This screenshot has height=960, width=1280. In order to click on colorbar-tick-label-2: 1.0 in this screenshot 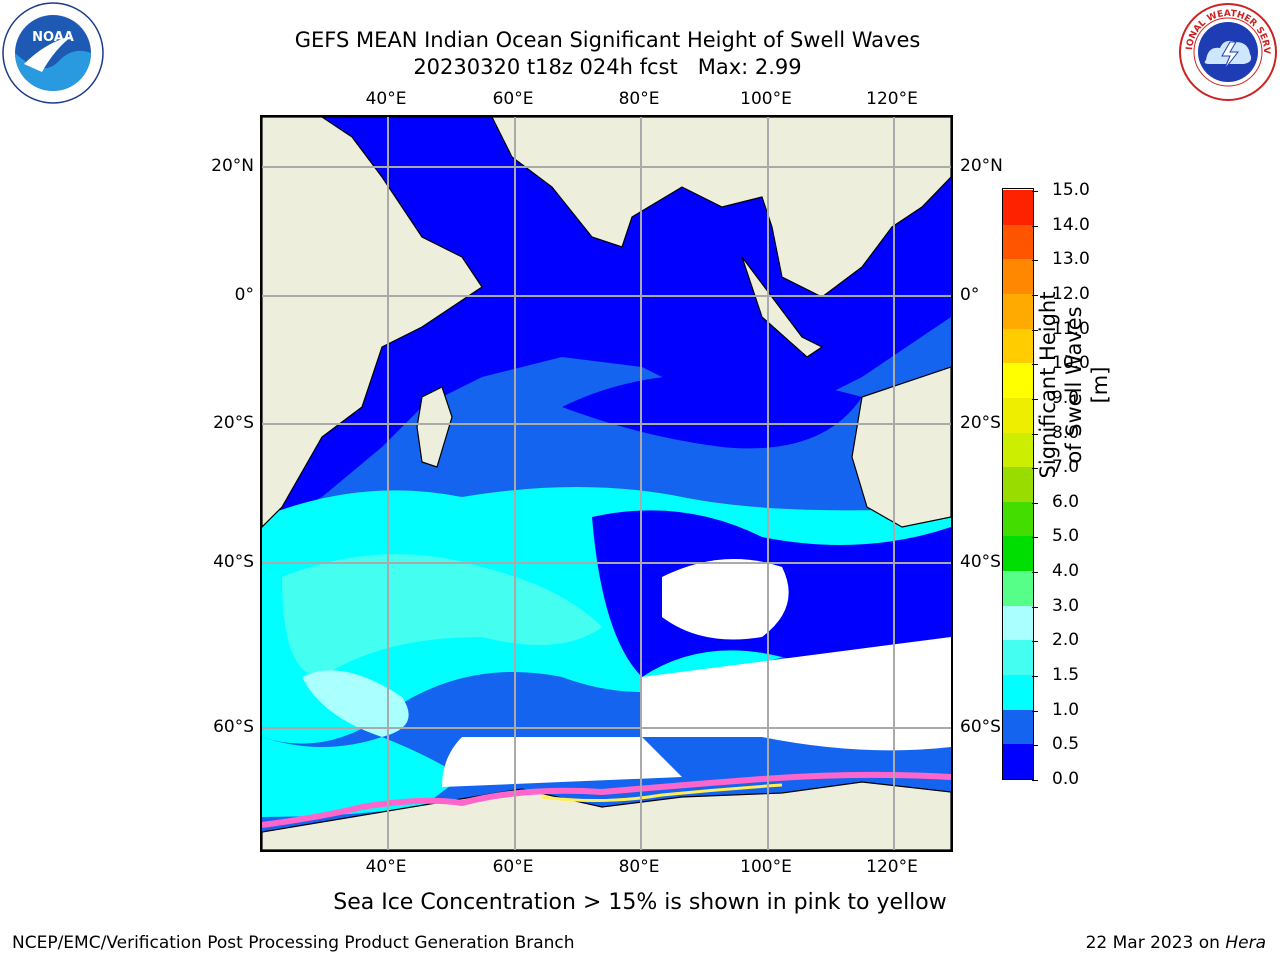, I will do `click(1066, 709)`.